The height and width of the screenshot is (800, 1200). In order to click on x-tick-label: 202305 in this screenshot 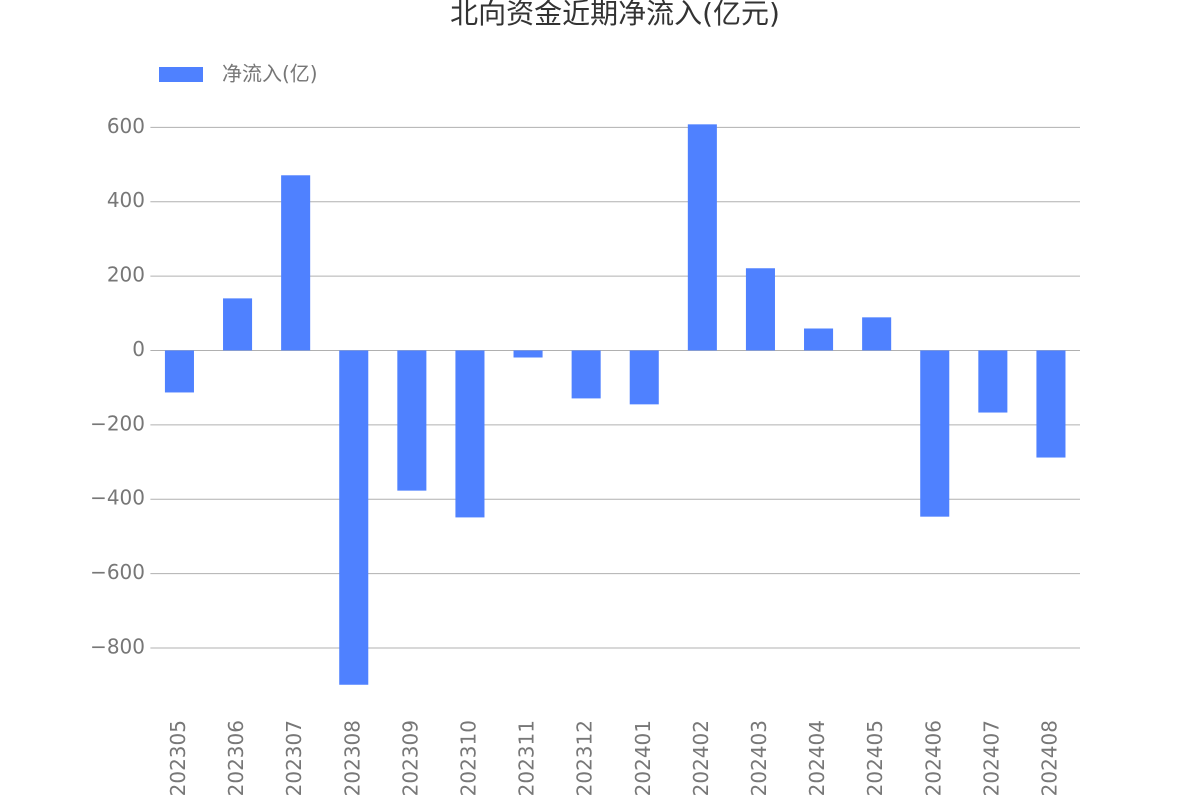, I will do `click(178, 758)`.